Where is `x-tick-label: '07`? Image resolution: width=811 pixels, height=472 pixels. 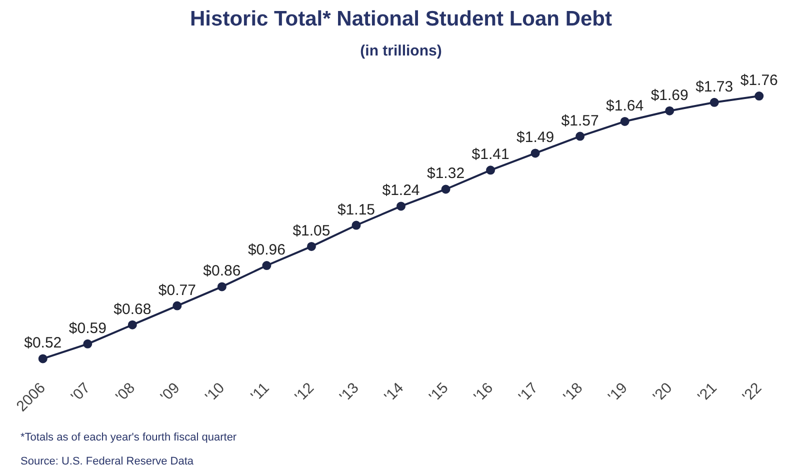 x-tick-label: '07 is located at coordinates (81, 392).